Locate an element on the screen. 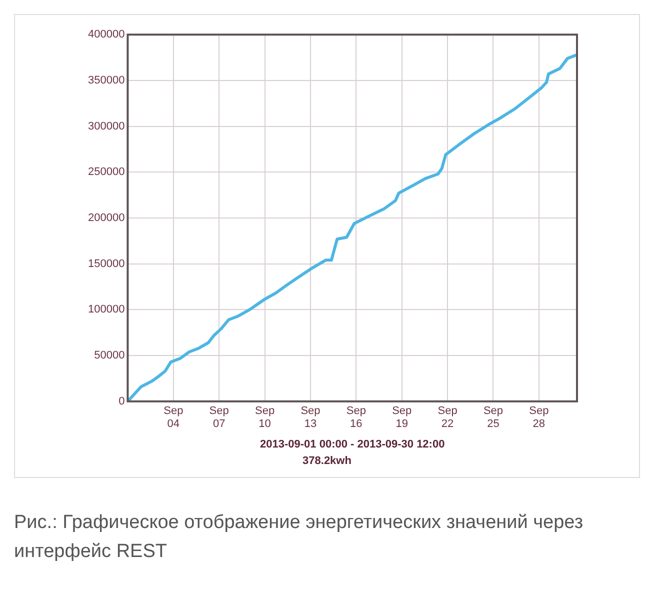 This screenshot has height=590, width=653. x-tick-label: Sep 22 is located at coordinates (448, 417).